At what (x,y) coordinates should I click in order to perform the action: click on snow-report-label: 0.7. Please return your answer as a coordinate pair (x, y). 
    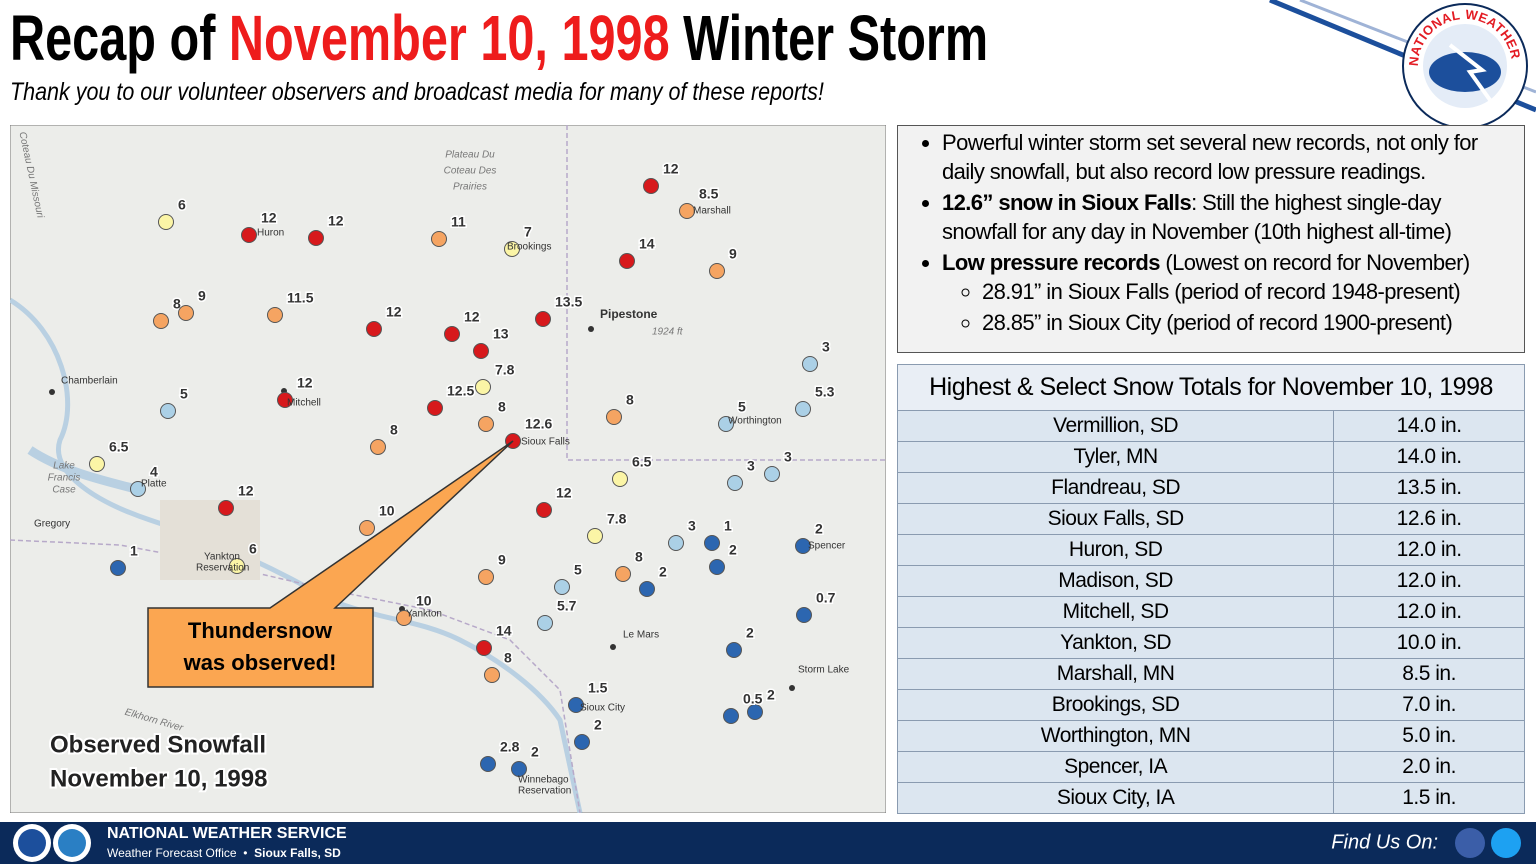
    Looking at the image, I should click on (826, 598).